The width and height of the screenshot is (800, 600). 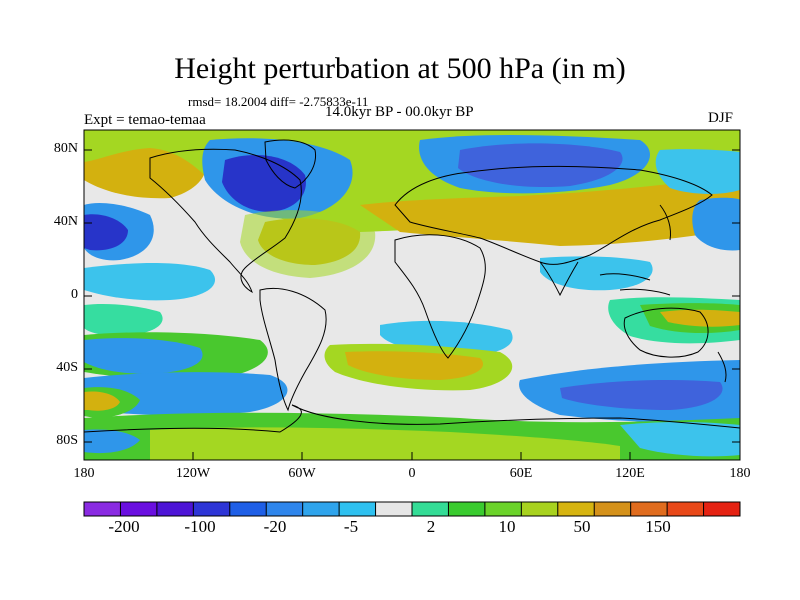 What do you see at coordinates (123, 319) in the screenshot?
I see `field-teal-tropical-pacific` at bounding box center [123, 319].